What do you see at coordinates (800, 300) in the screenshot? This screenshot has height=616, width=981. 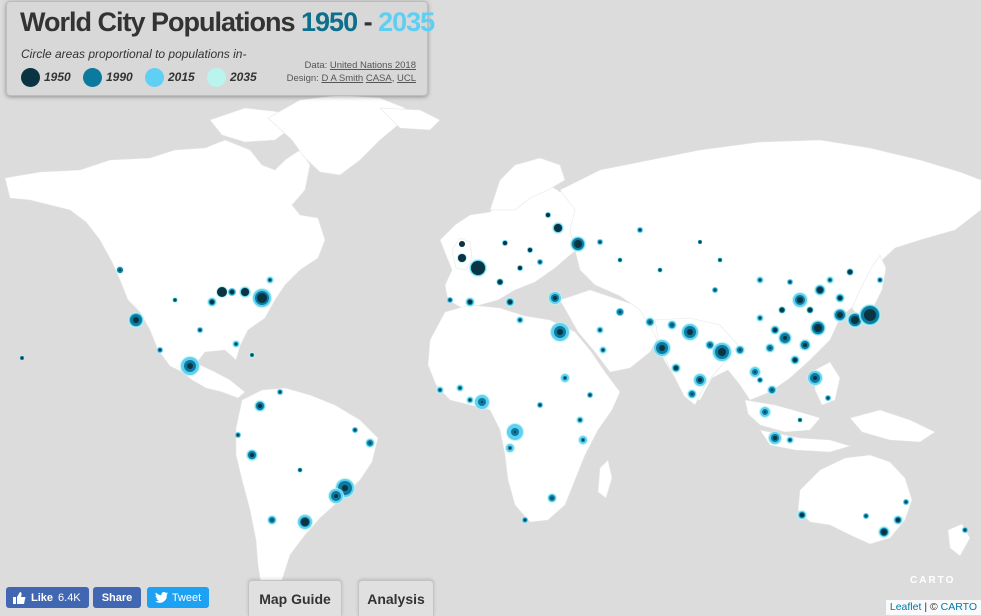 I see `city-circle-76-c50` at bounding box center [800, 300].